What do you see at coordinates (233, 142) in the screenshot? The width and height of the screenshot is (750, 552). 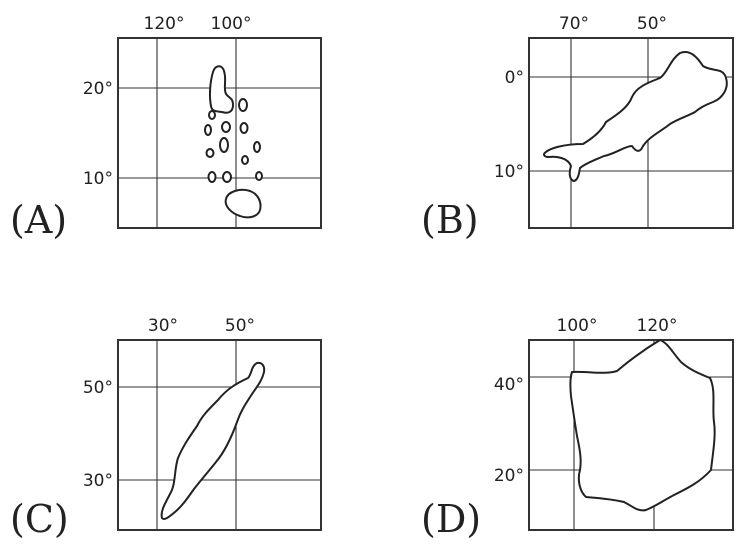 I see `panel-a-landmass` at bounding box center [233, 142].